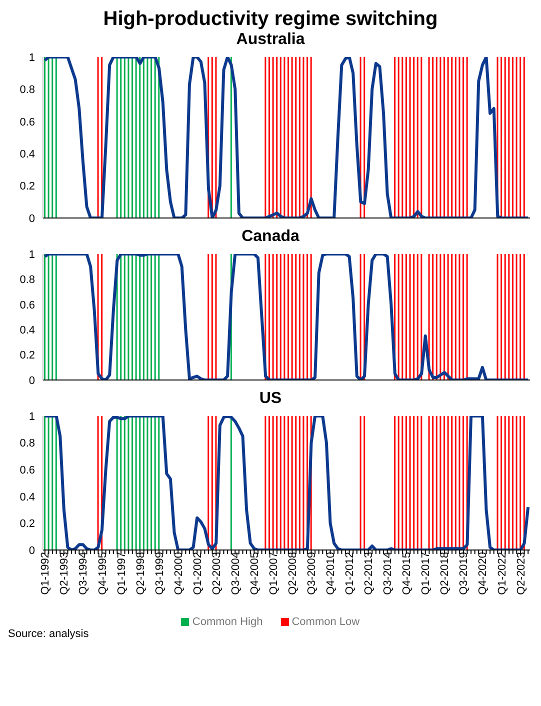 The height and width of the screenshot is (706, 541). What do you see at coordinates (178, 573) in the screenshot?
I see `x-tick-label: Q4-2000` at bounding box center [178, 573].